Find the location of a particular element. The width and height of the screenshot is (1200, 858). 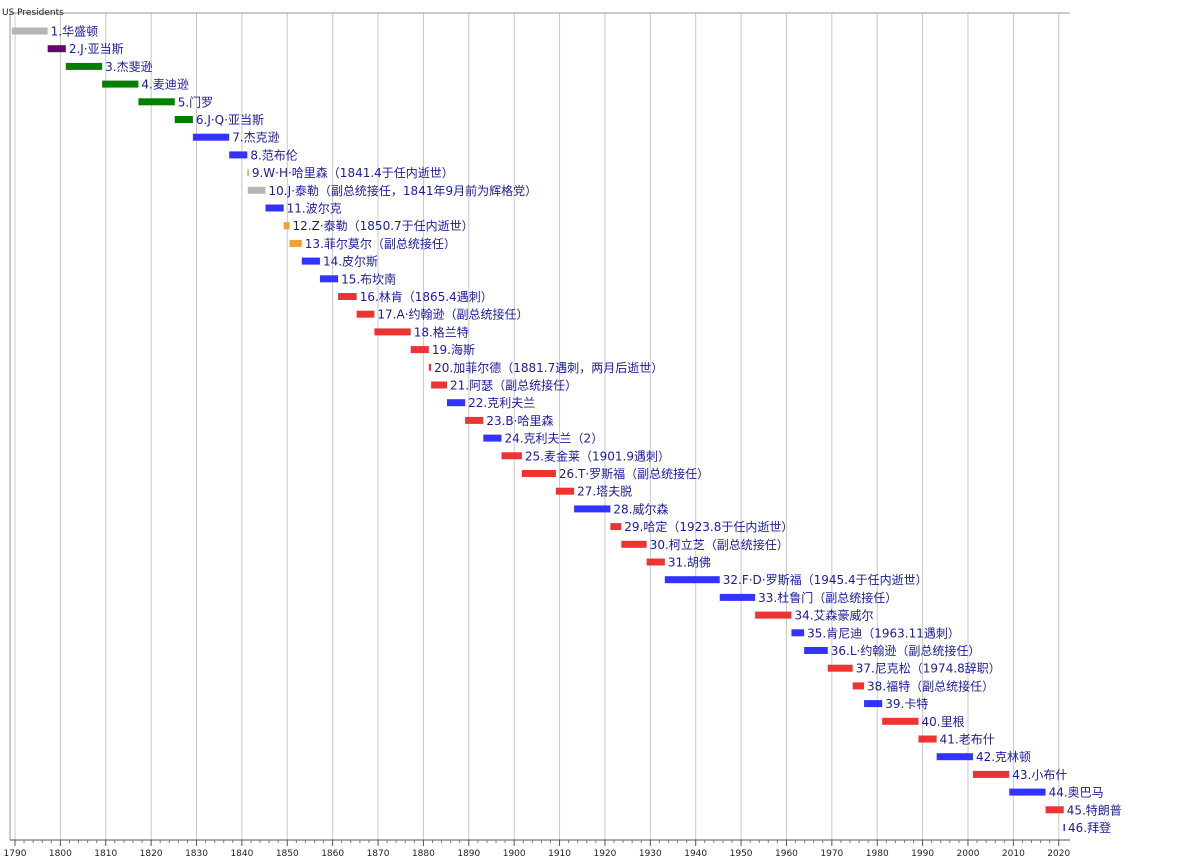

tick-label: 2010 is located at coordinates (1013, 853).